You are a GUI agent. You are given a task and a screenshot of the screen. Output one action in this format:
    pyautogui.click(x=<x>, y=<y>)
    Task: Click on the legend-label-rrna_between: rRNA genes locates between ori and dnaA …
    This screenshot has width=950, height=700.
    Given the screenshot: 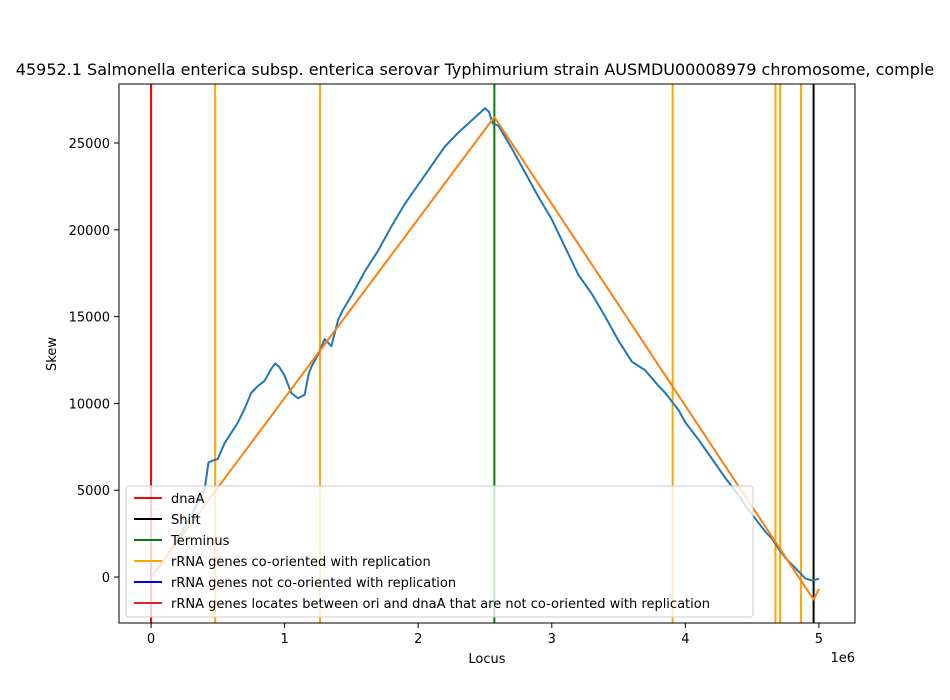 What is the action you would take?
    pyautogui.click(x=440, y=604)
    